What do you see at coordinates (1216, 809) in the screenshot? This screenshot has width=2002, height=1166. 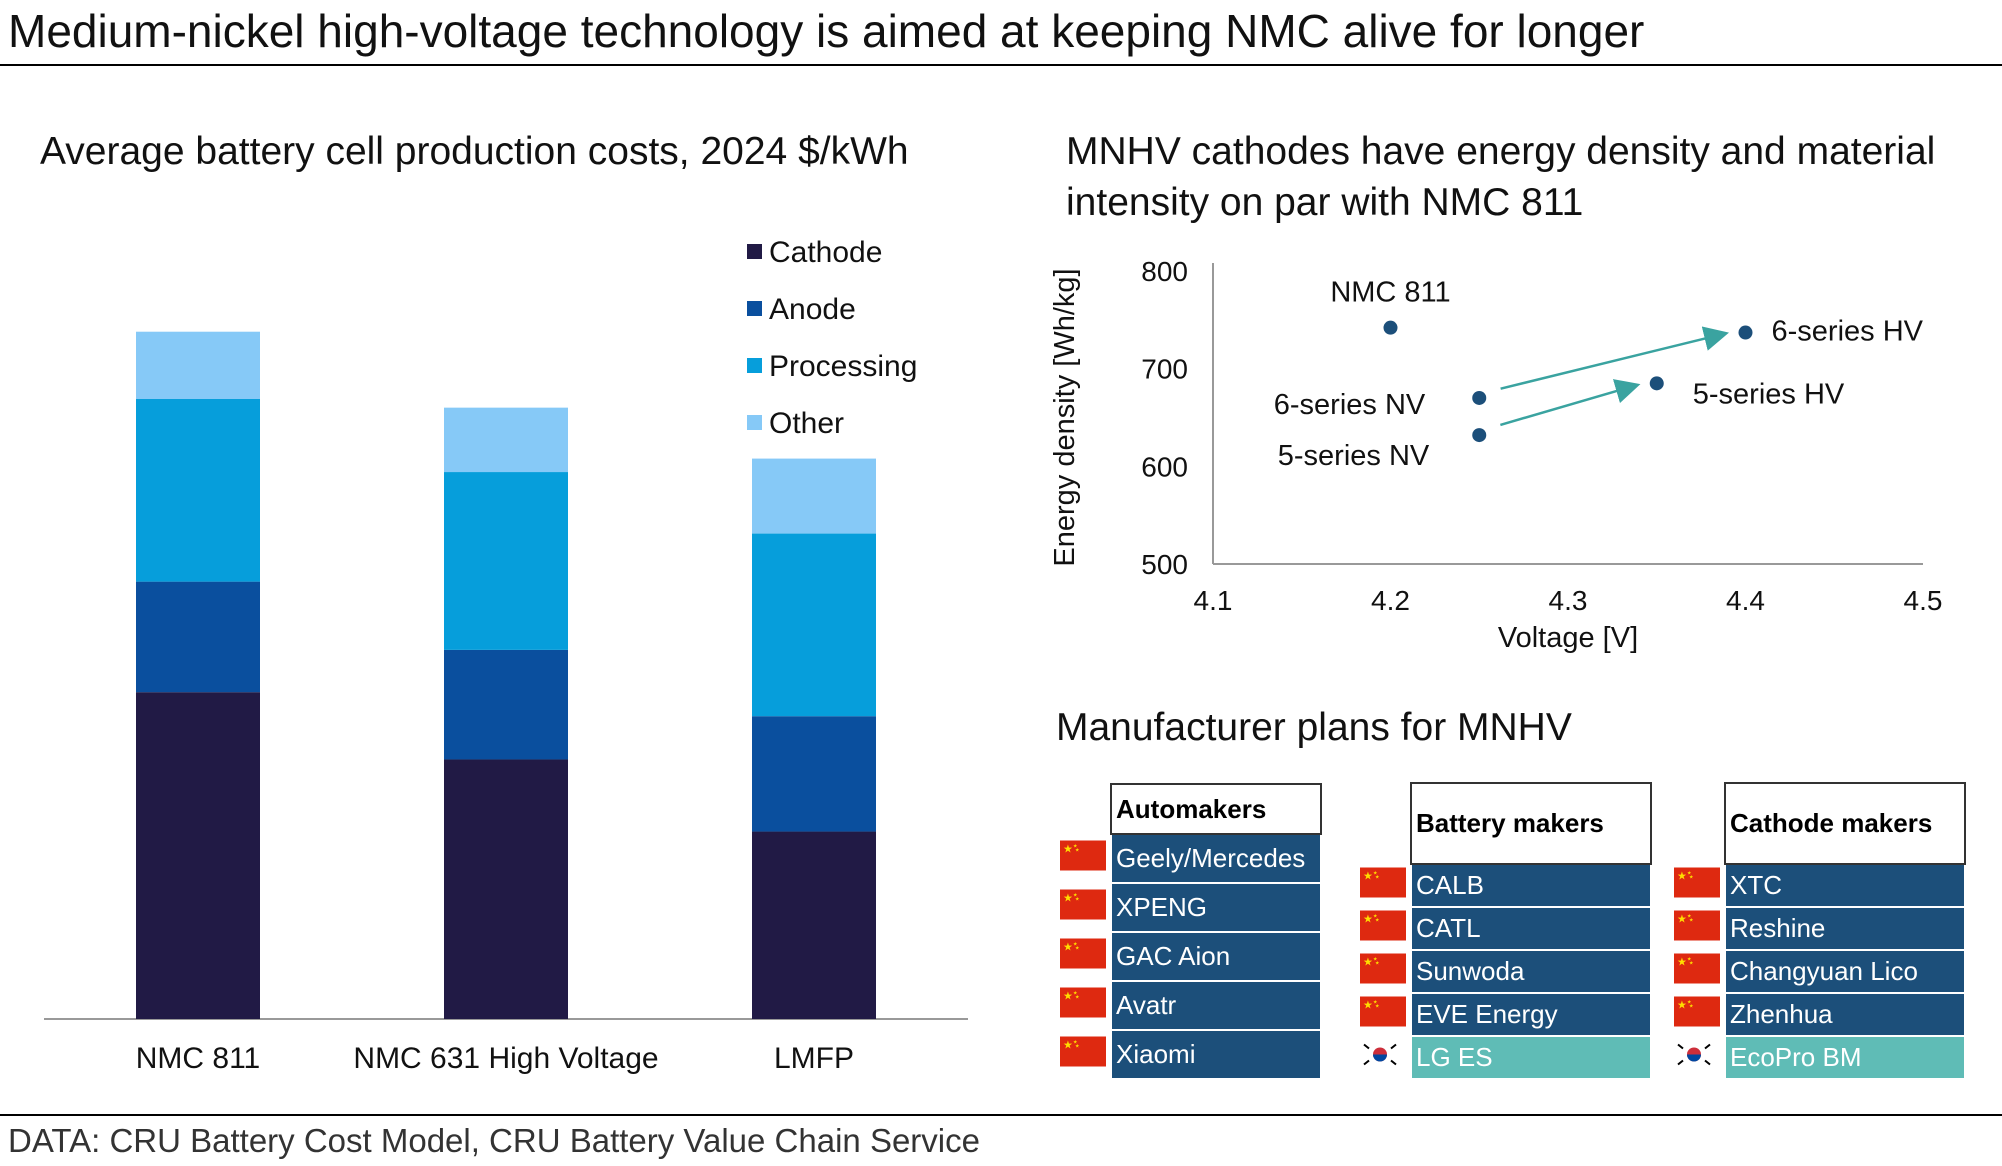 I see `maker-table-header: Automakers` at bounding box center [1216, 809].